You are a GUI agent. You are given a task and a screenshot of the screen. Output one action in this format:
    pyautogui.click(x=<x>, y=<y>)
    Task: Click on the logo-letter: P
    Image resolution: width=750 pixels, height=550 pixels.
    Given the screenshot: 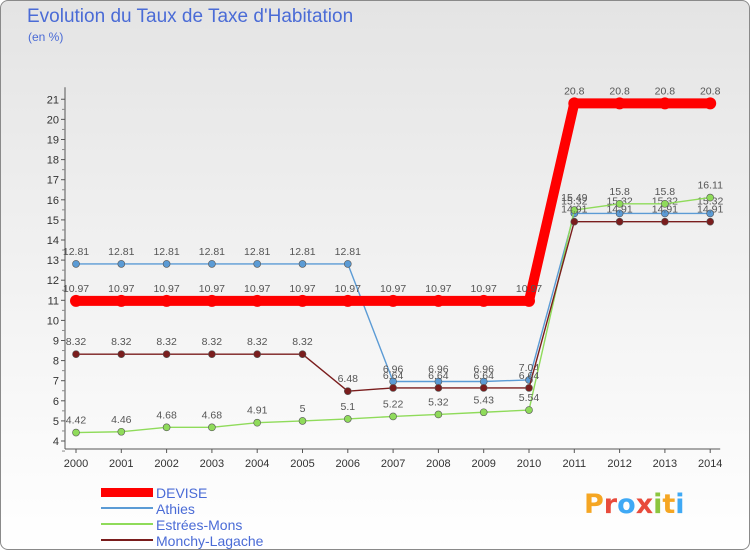 What is the action you would take?
    pyautogui.click(x=594, y=504)
    